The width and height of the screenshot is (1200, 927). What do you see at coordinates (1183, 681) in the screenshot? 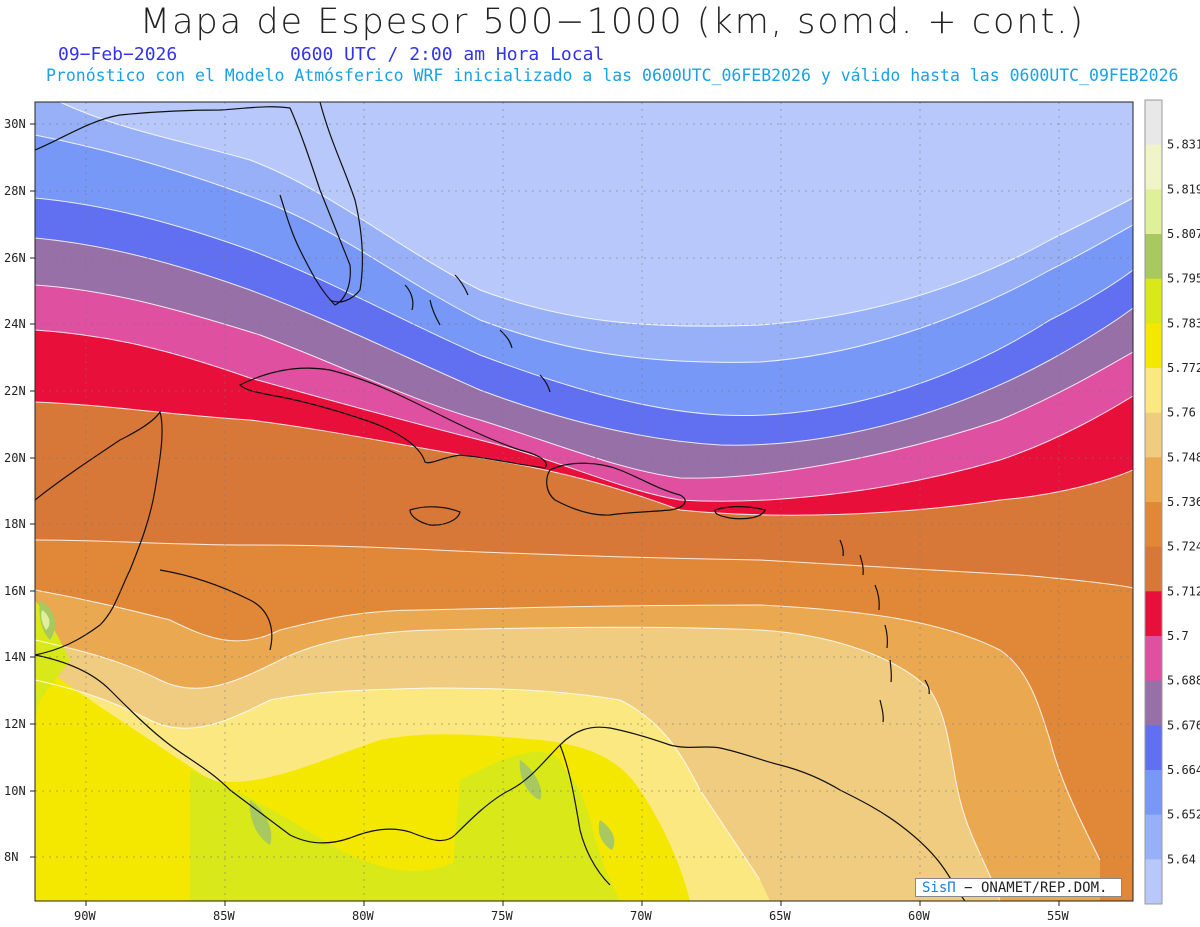
I see `colorbar-level-label: 5.688` at bounding box center [1183, 681].